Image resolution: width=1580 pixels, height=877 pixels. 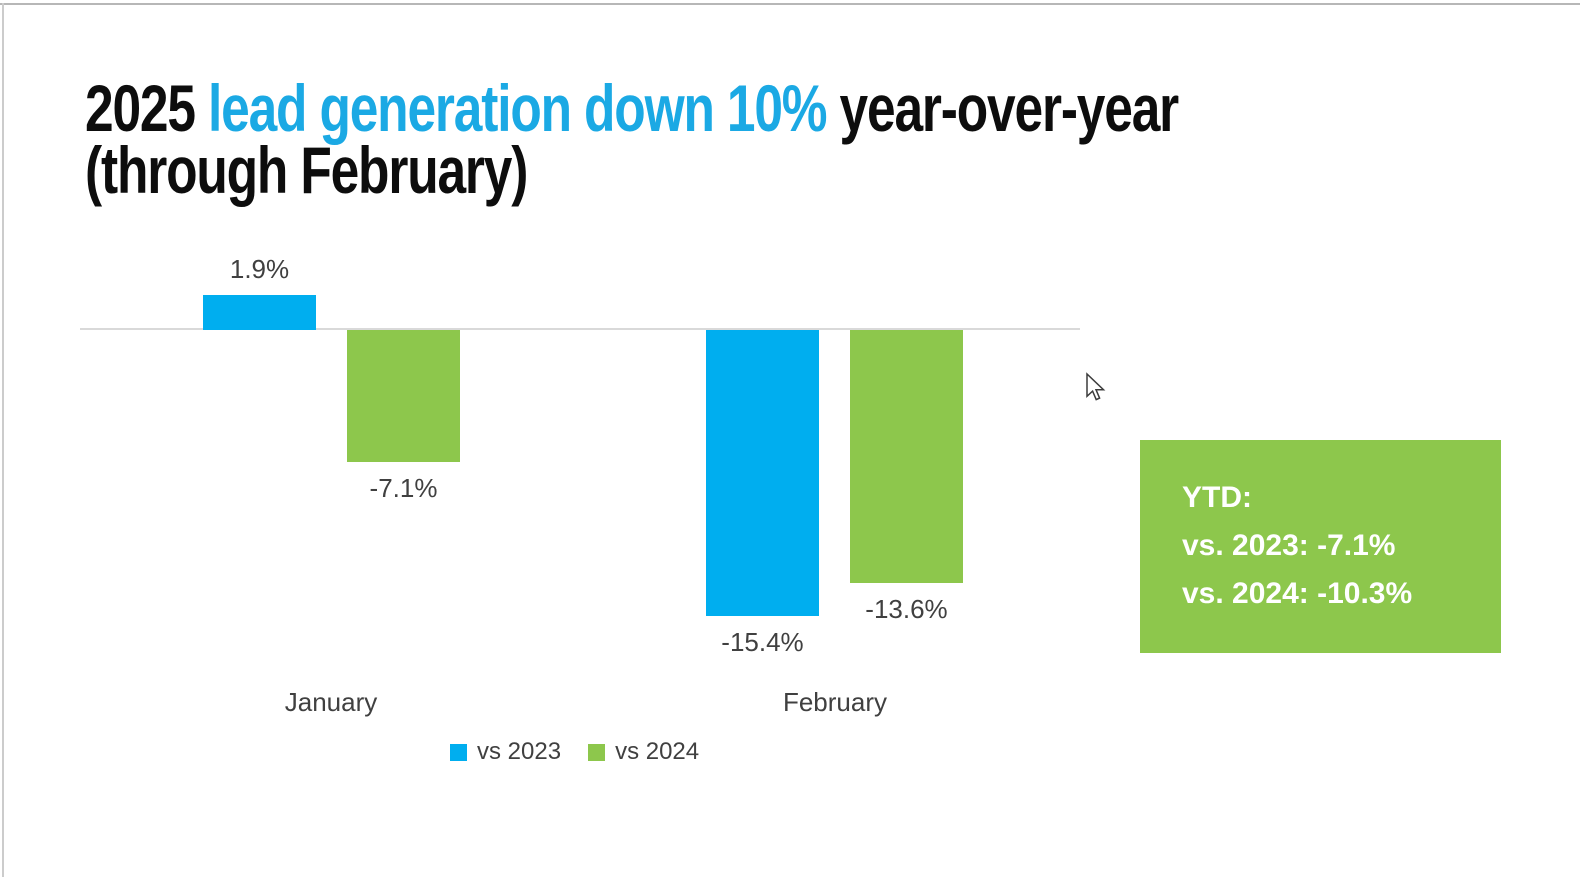 I want to click on bar-february-vs-2024, so click(x=906, y=456).